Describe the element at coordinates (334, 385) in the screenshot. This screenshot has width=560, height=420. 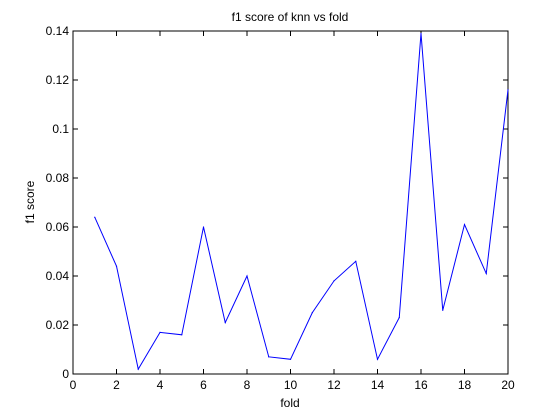
I see `x-tick-label: 12` at that location.